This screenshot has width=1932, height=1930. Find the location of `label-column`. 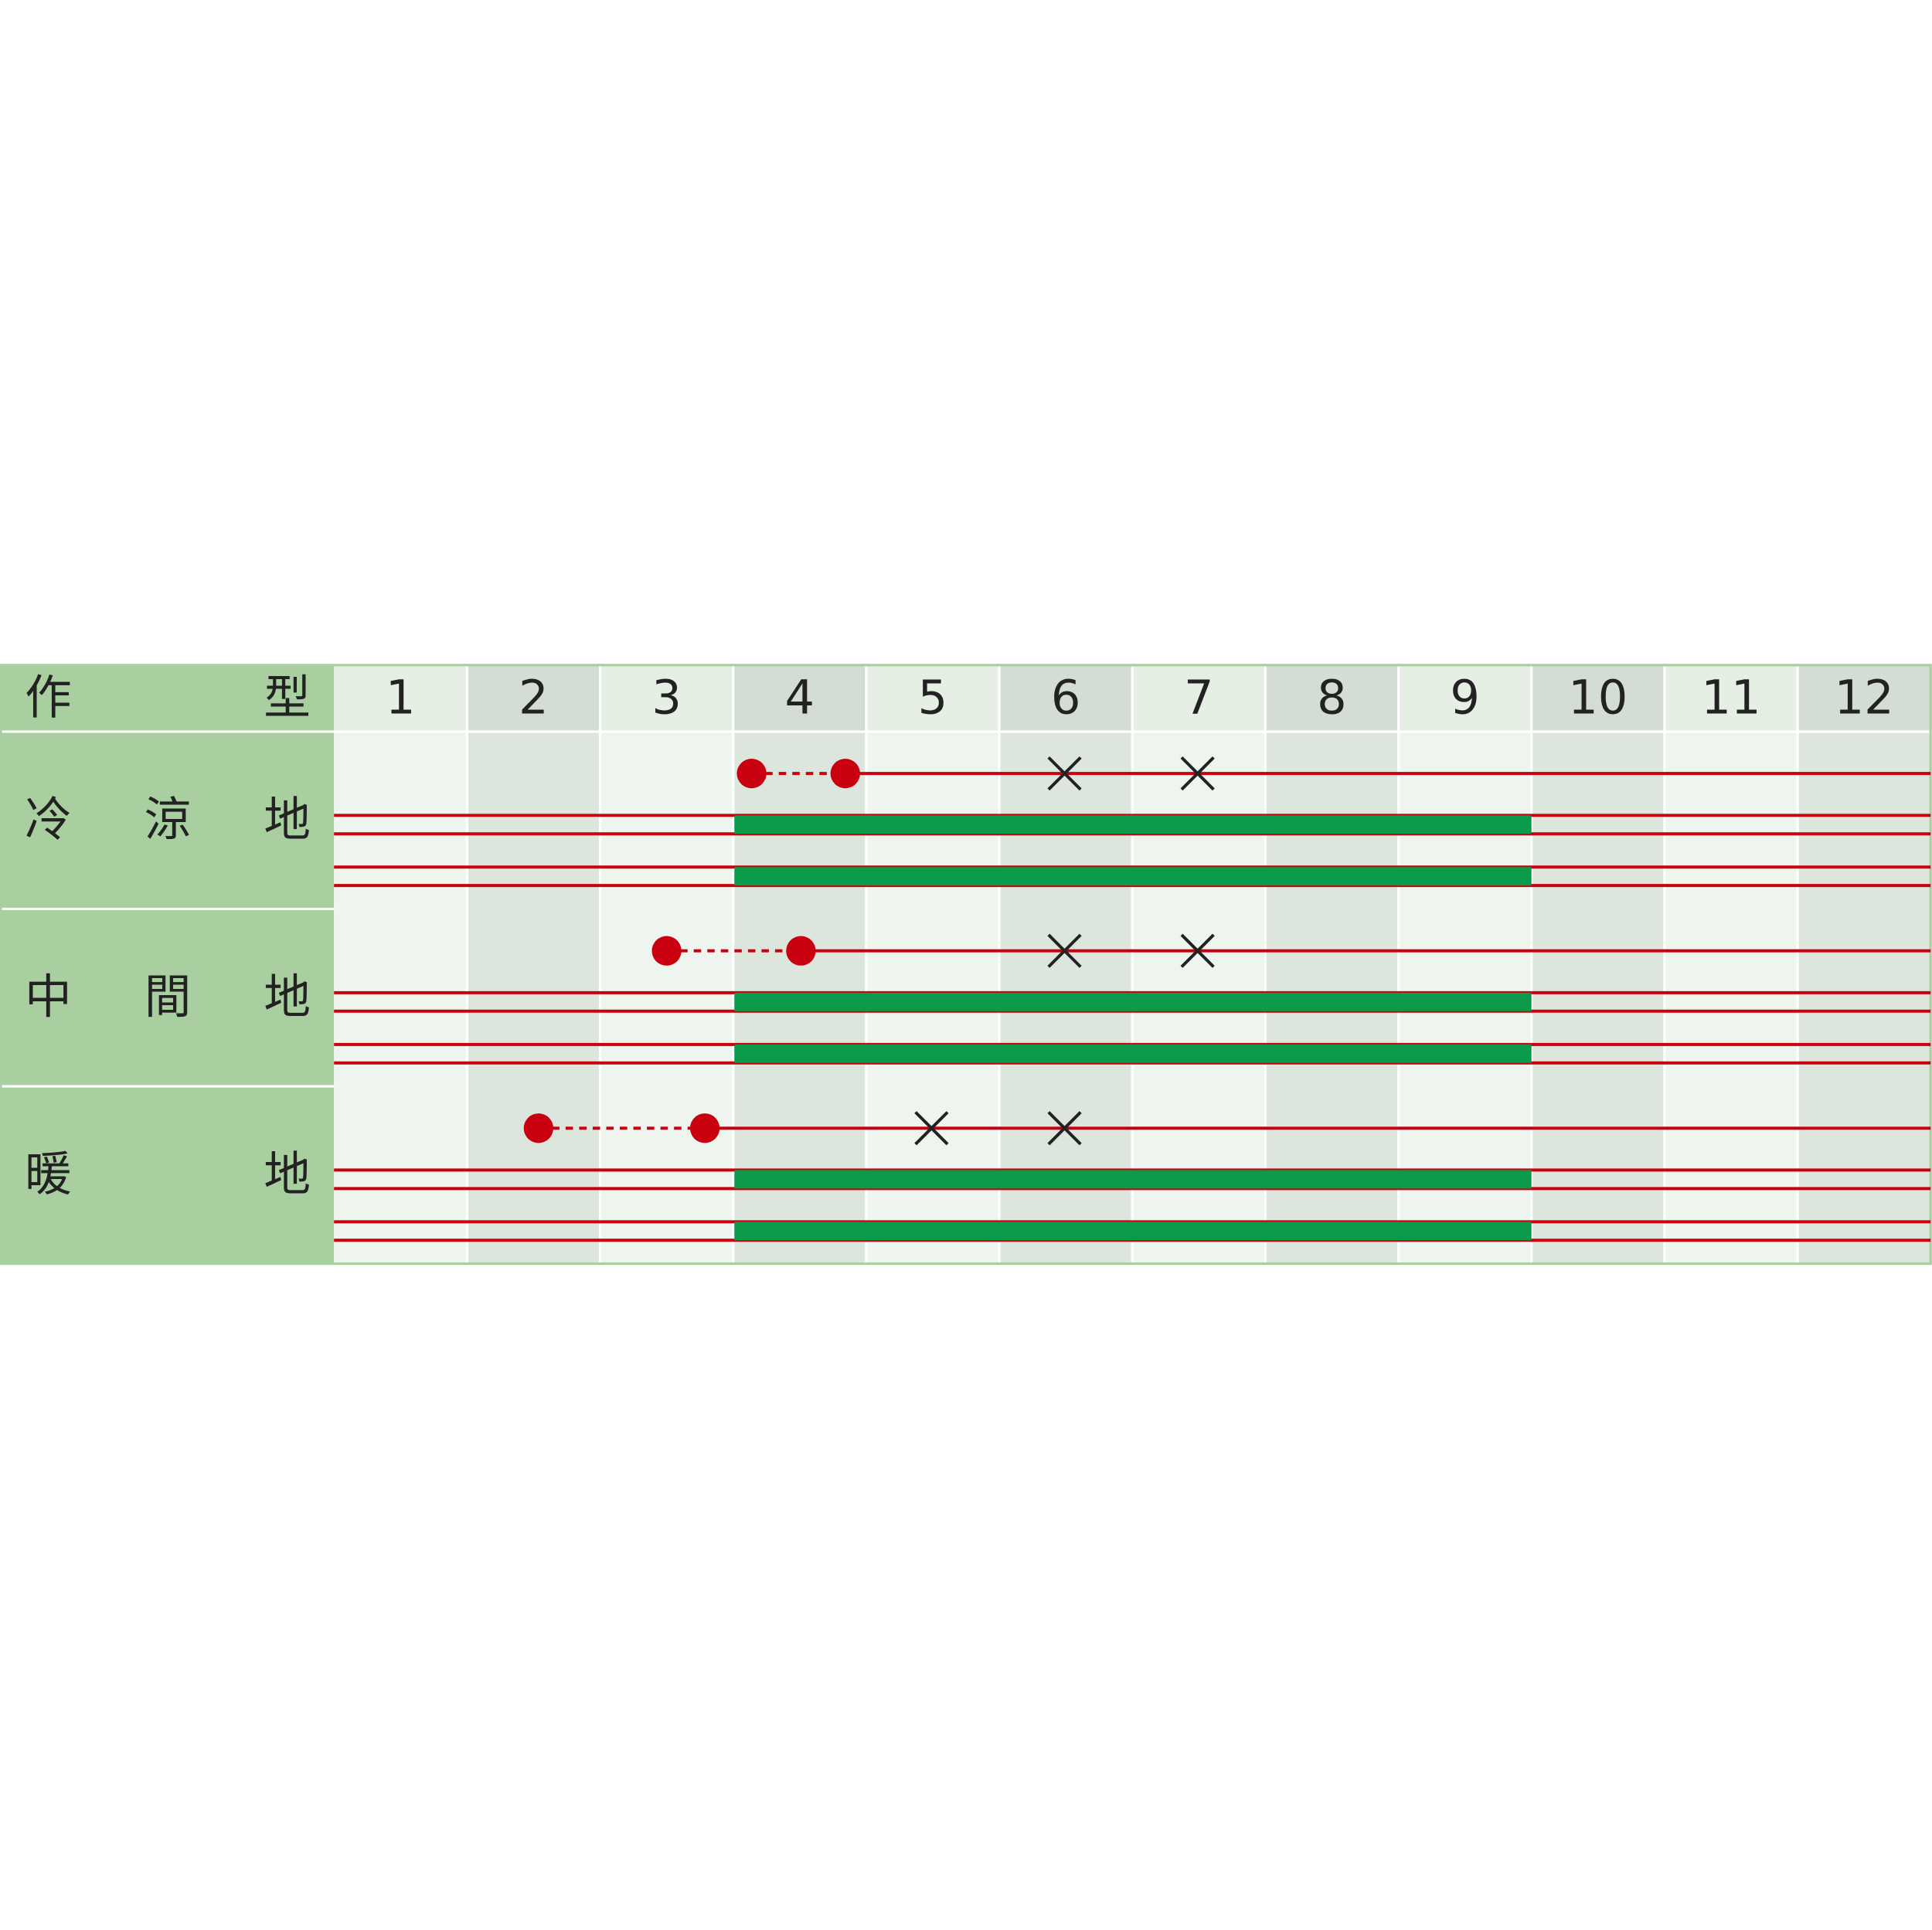

label-column is located at coordinates (168, 964).